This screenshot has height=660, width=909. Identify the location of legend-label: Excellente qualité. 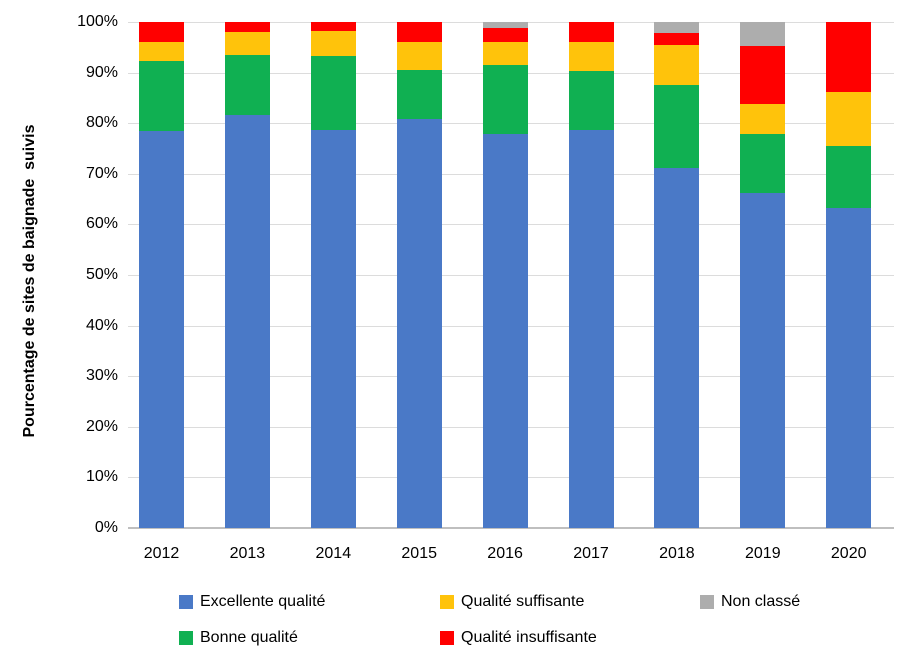
(263, 601).